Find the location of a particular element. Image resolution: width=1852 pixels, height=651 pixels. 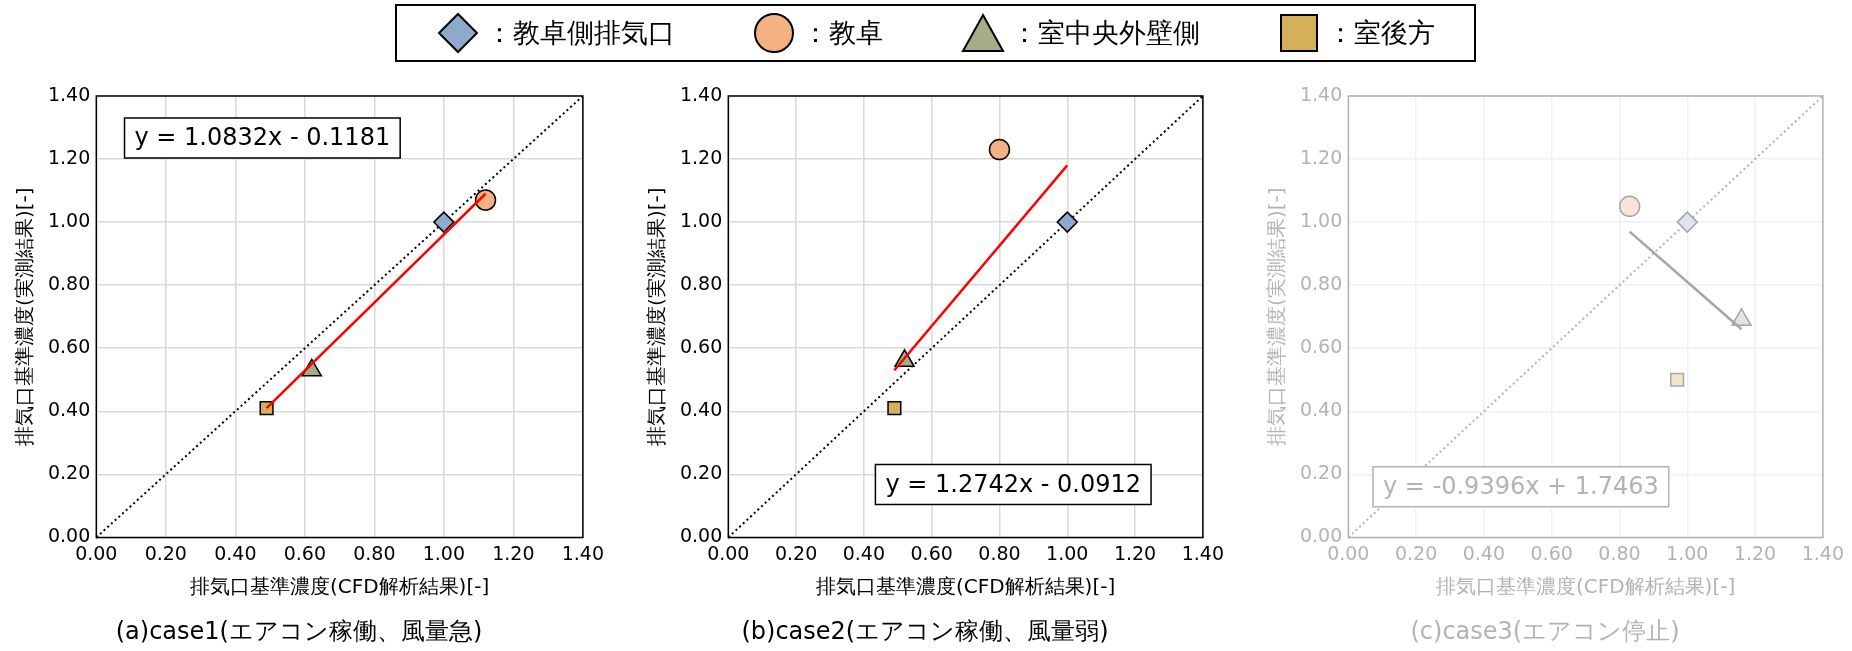

text: (b)case2(エアコン稼働、風量弱) is located at coordinates (925, 630).